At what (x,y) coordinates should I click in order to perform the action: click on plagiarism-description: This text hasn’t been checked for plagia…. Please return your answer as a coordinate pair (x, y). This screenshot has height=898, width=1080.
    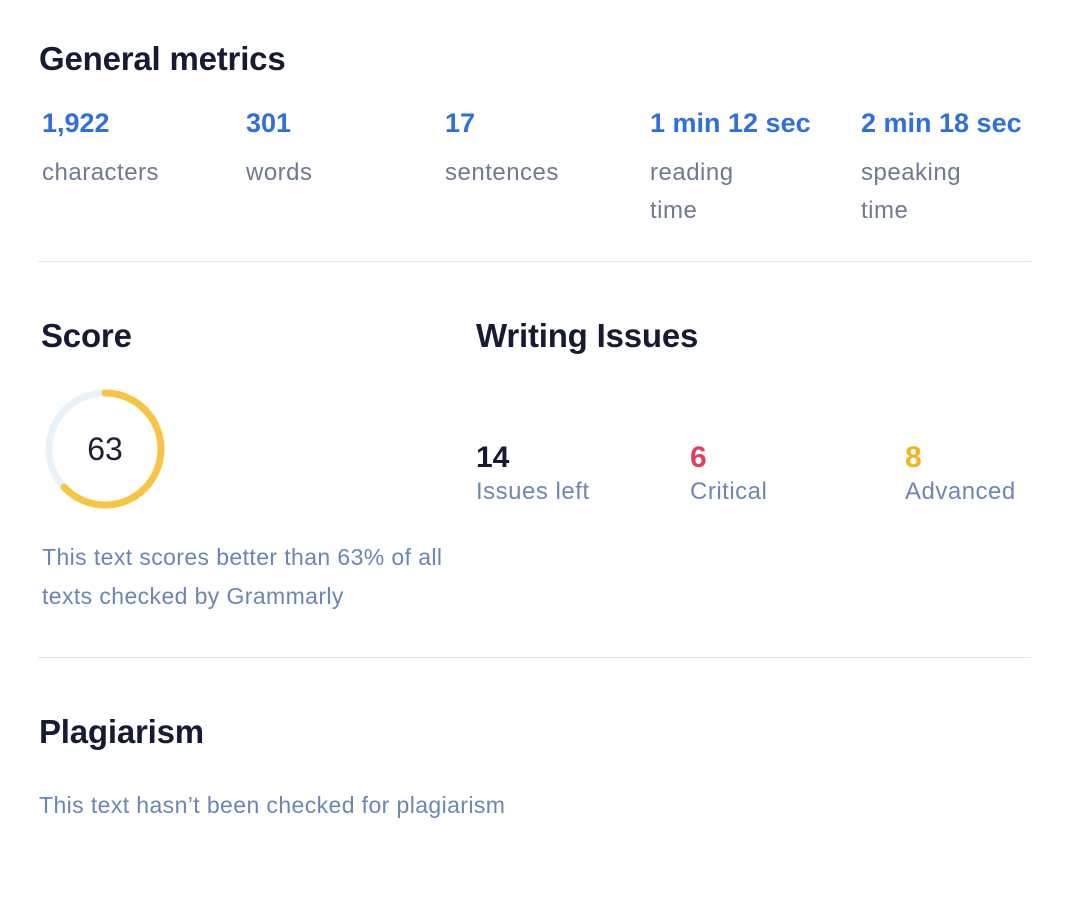
    Looking at the image, I should click on (272, 805).